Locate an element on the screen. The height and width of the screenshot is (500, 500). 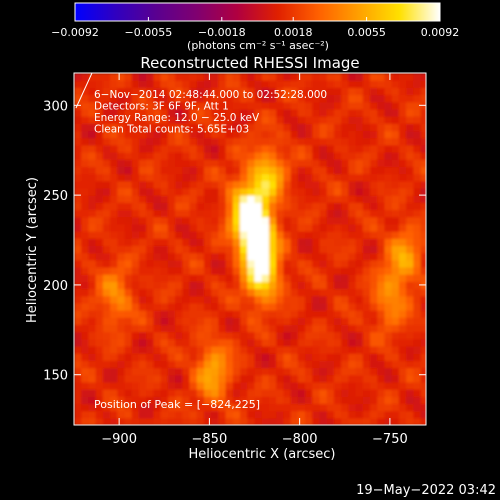
x-tick-label: −900 is located at coordinates (119, 439).